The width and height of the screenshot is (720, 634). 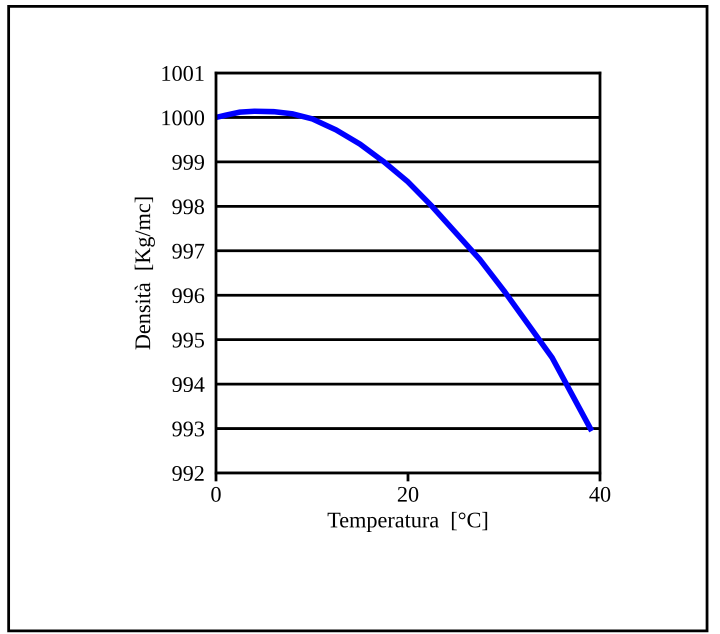 What do you see at coordinates (183, 73) in the screenshot?
I see `y-tick-label: 1001` at bounding box center [183, 73].